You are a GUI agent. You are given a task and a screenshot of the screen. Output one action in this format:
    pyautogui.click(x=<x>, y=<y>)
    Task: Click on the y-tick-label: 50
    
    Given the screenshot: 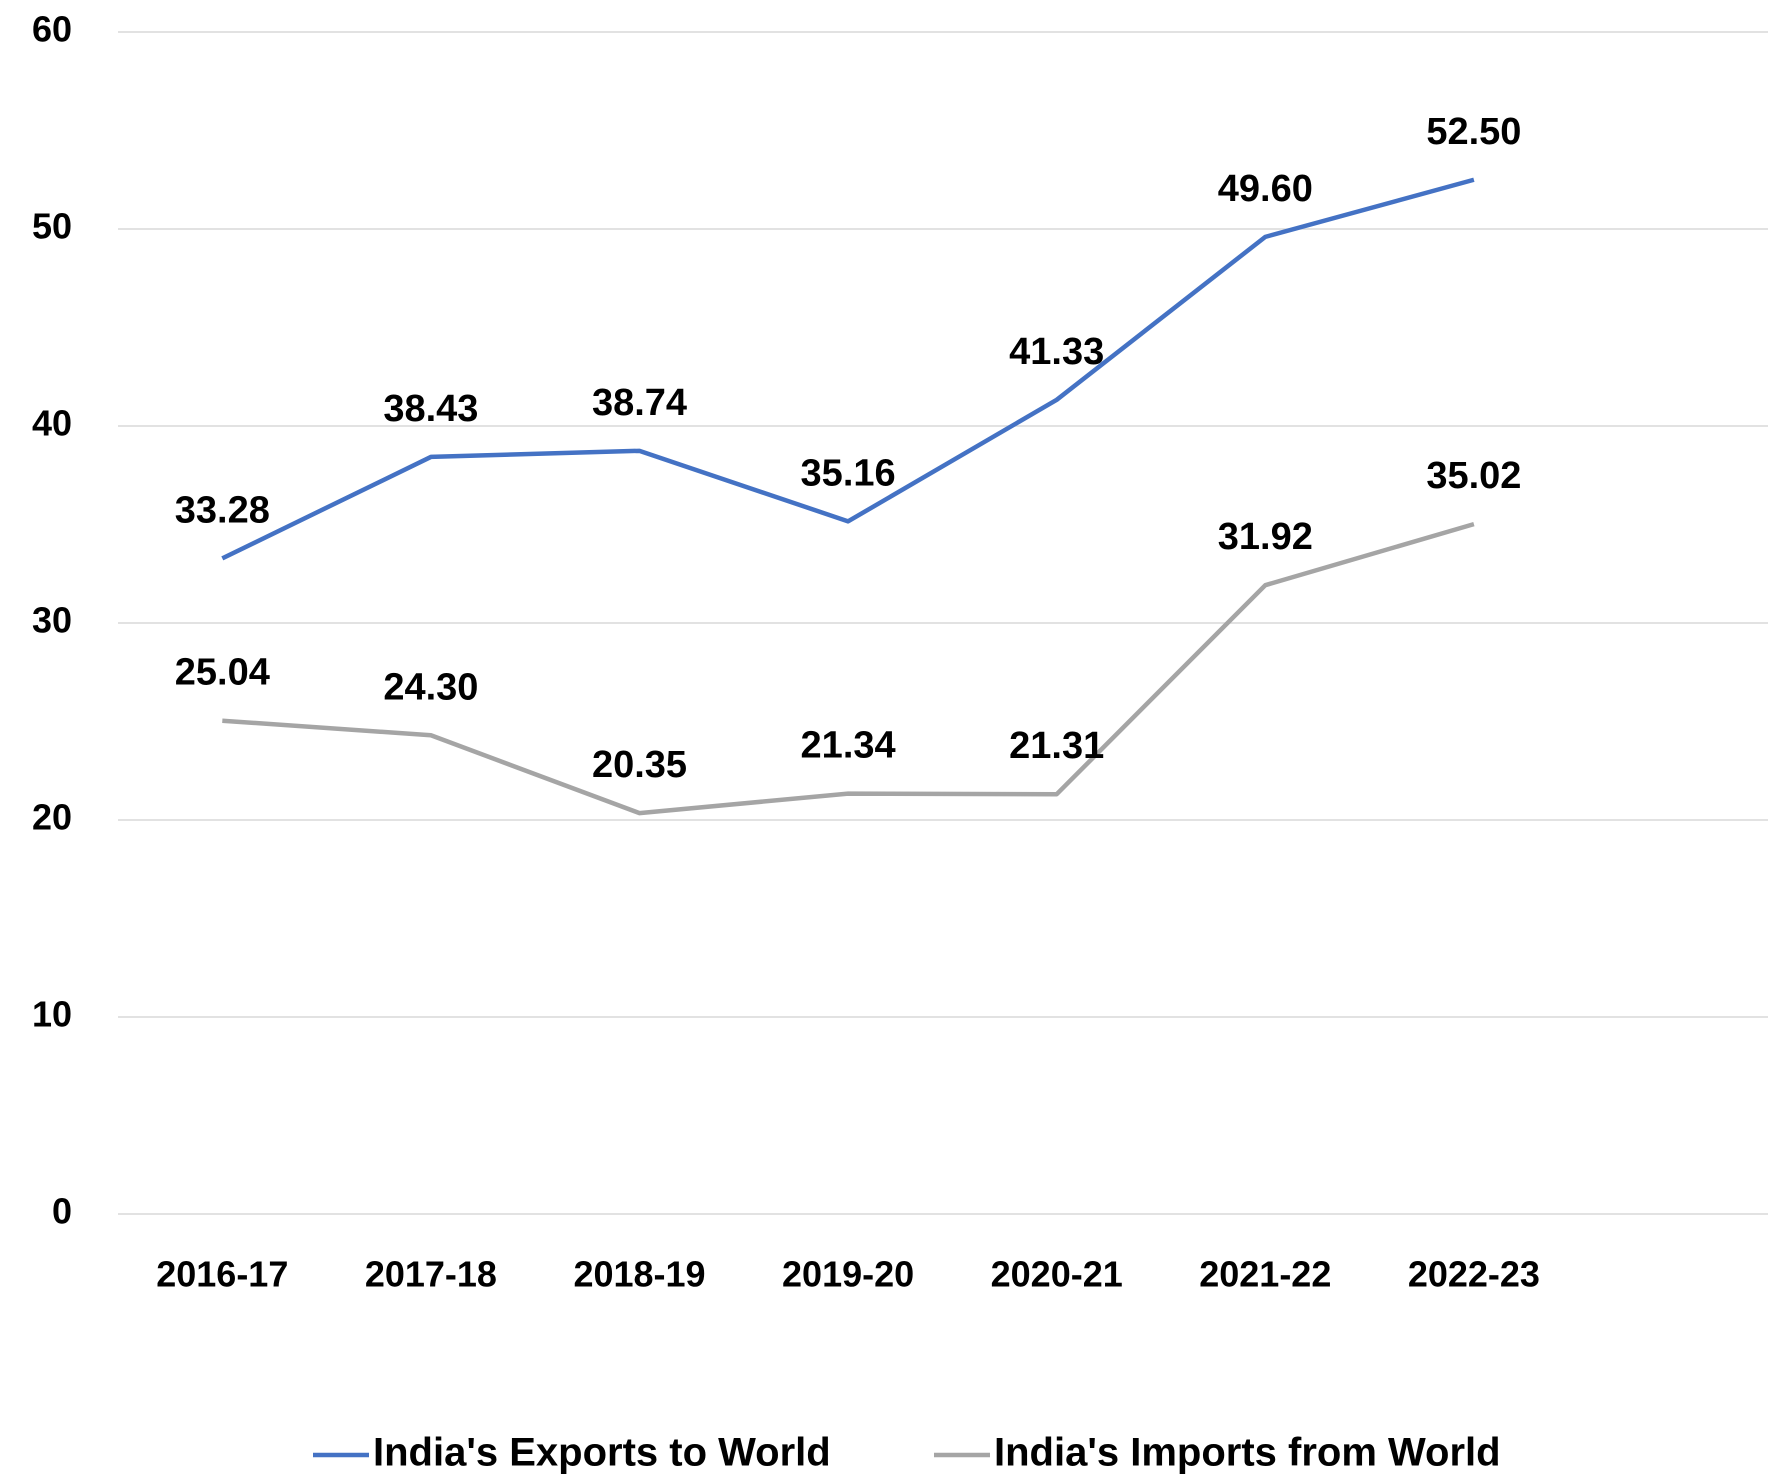 What is the action you would take?
    pyautogui.click(x=52, y=226)
    